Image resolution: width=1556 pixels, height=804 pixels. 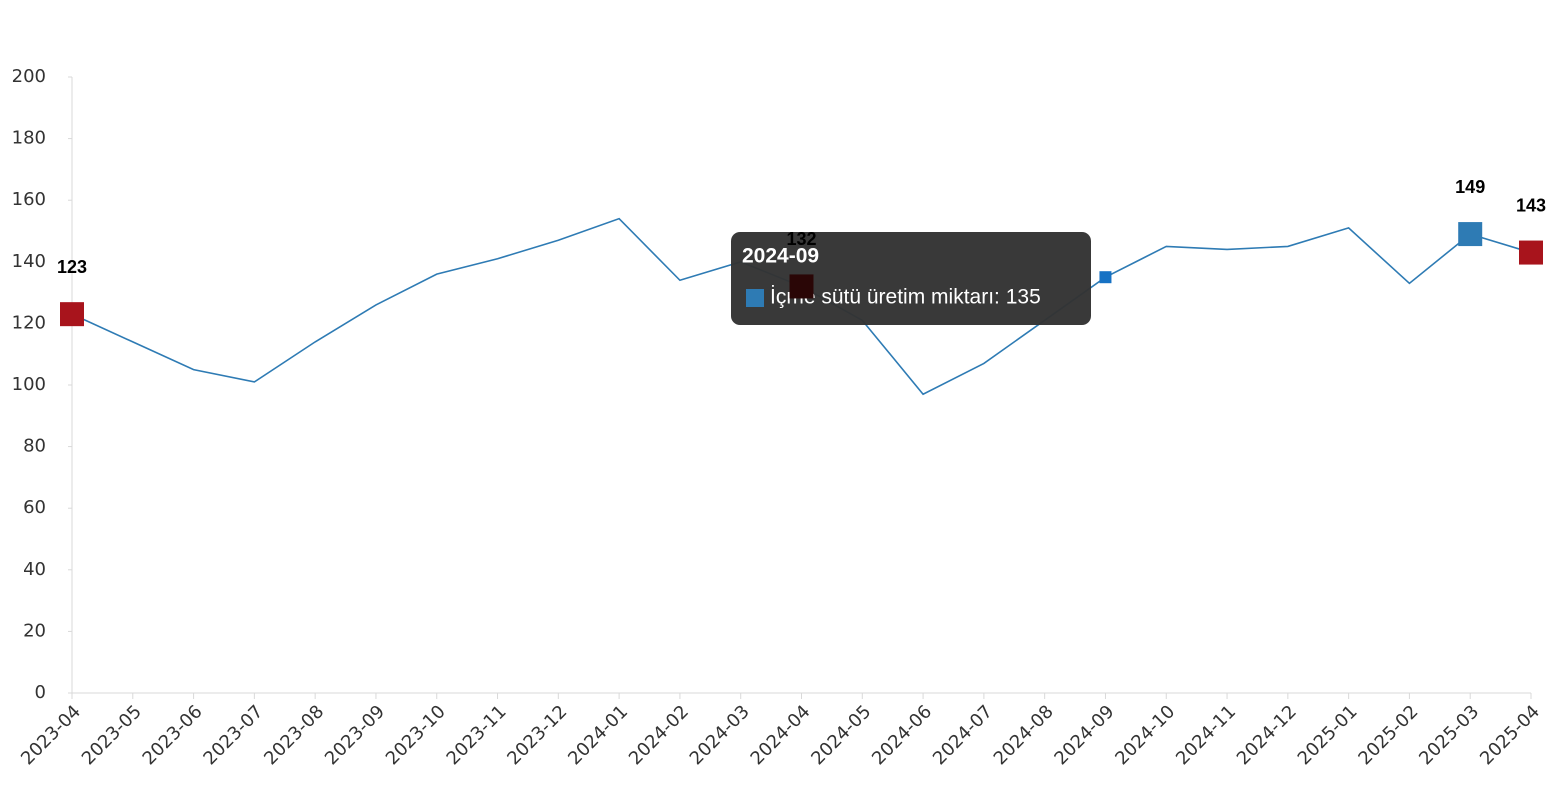 I want to click on x-tick-label: 2025-02, so click(x=1388, y=735).